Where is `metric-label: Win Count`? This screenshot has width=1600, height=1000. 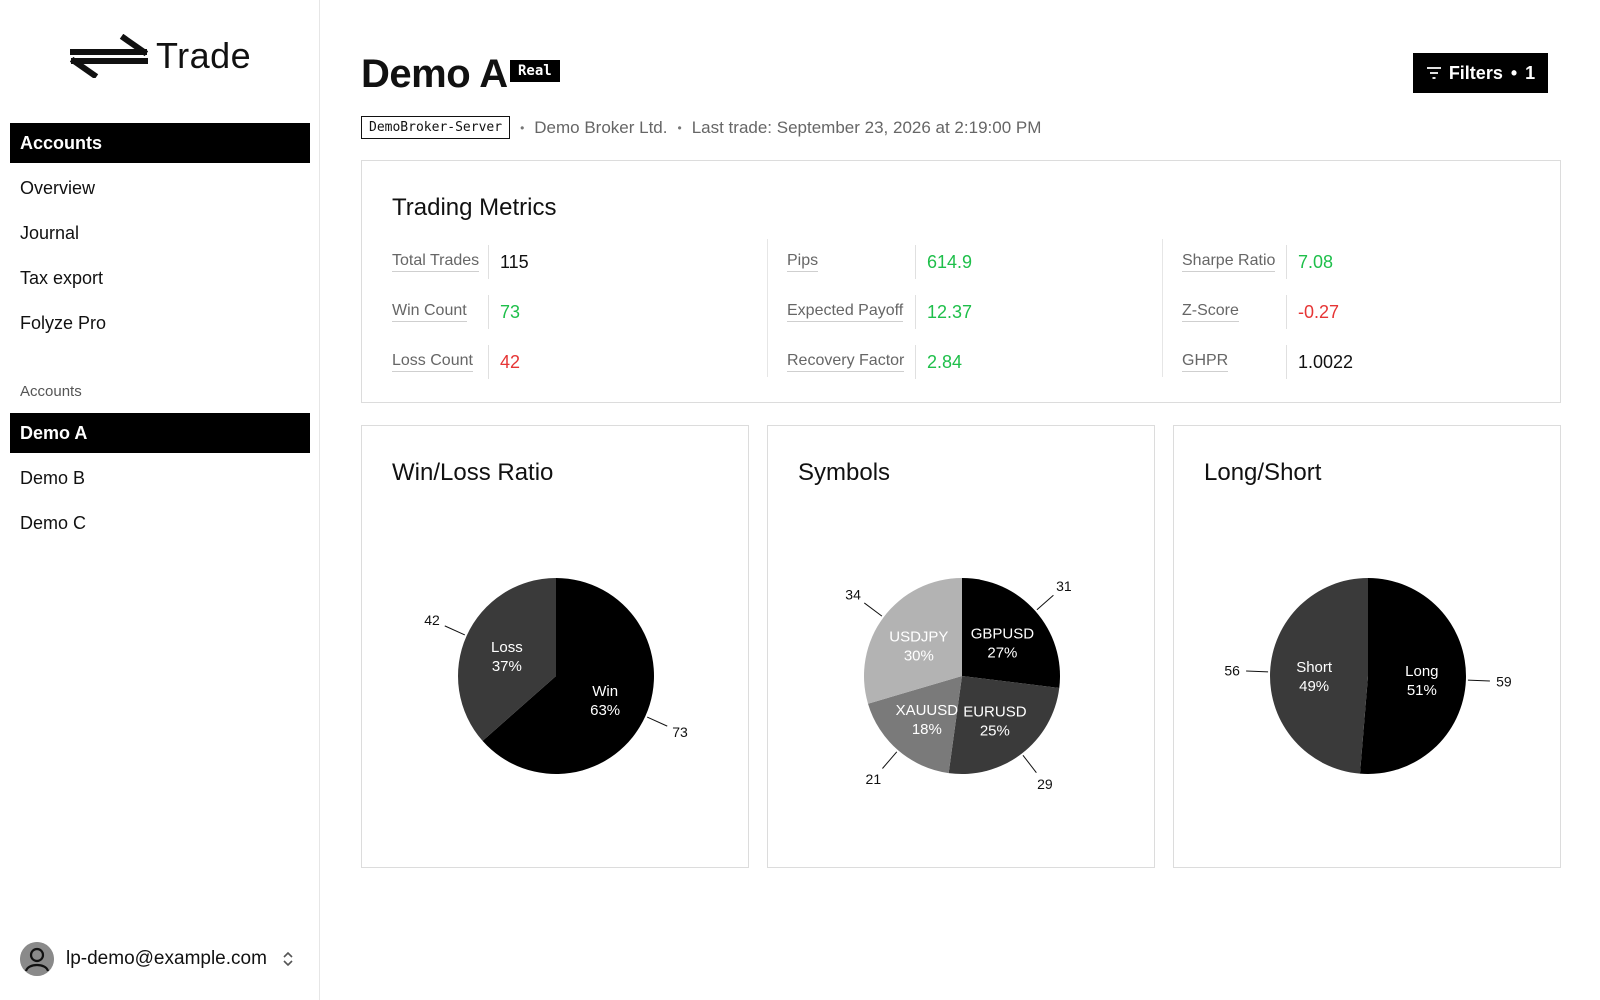 metric-label: Win Count is located at coordinates (429, 312).